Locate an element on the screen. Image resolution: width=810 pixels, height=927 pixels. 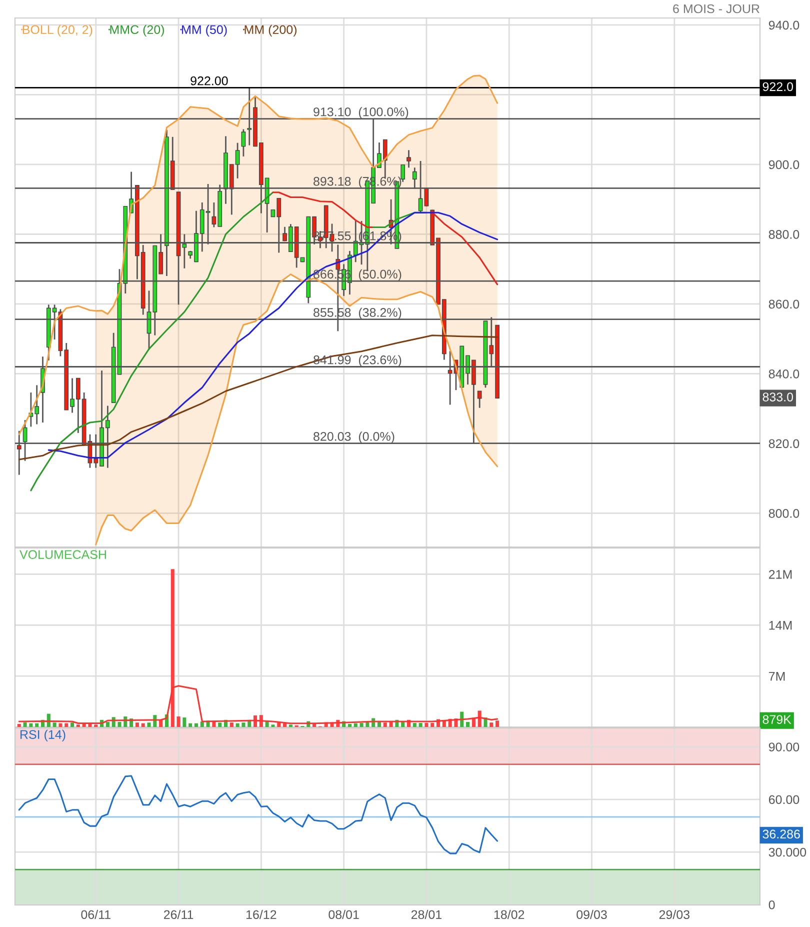
chart-title: RSI (14) is located at coordinates (43, 736).